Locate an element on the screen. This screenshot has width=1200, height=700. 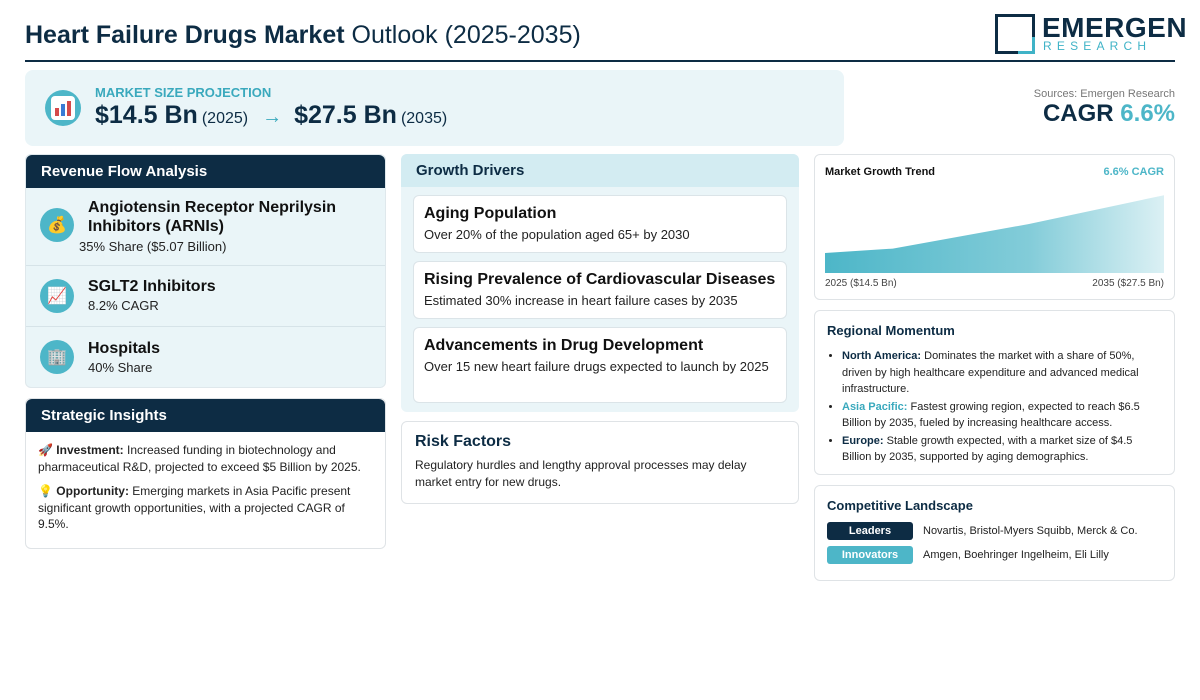
projection-values: $14.5 Bn (2025) → $27.5 Bn (2035) is located at coordinates (271, 115).